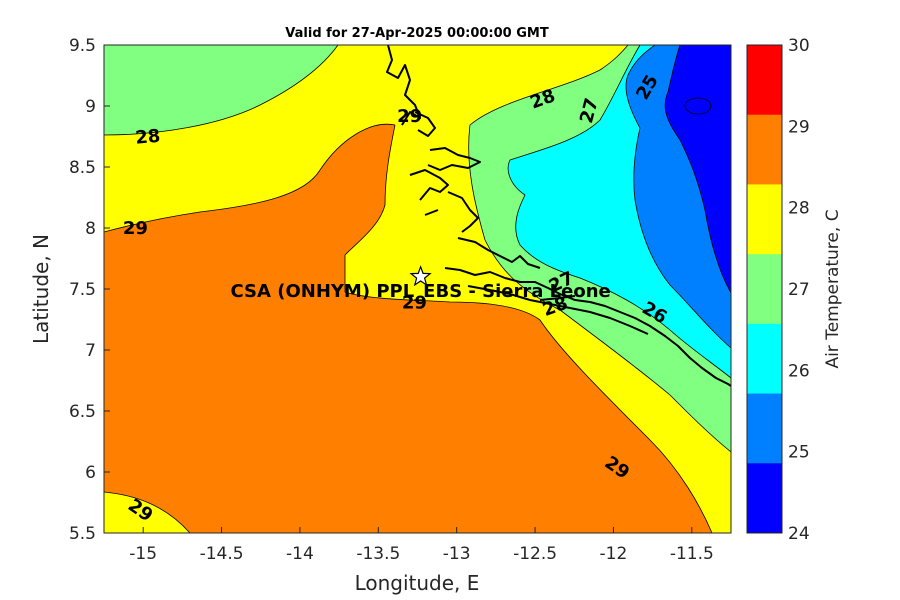  Describe the element at coordinates (378, 554) in the screenshot. I see `x-tick-label: -13.5` at that location.